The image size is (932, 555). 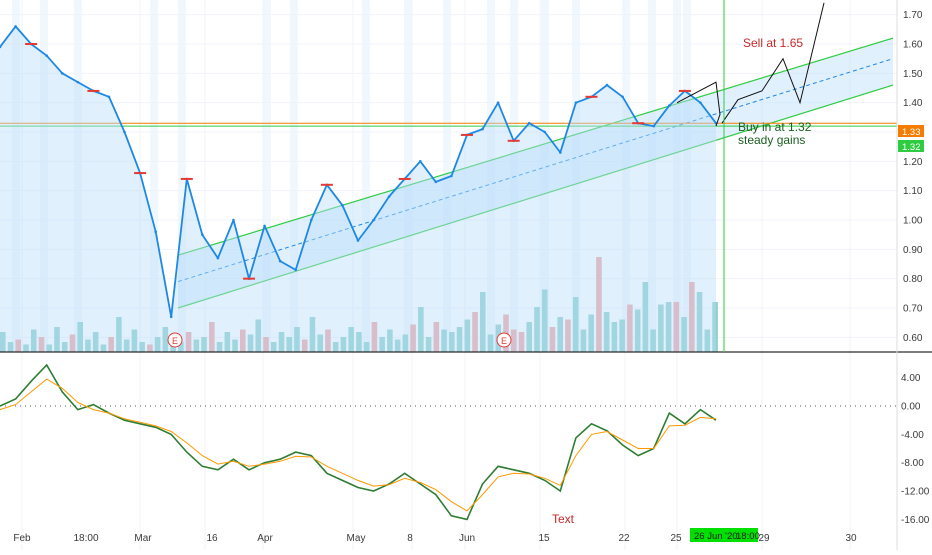 I want to click on annotations, so click(x=750, y=64).